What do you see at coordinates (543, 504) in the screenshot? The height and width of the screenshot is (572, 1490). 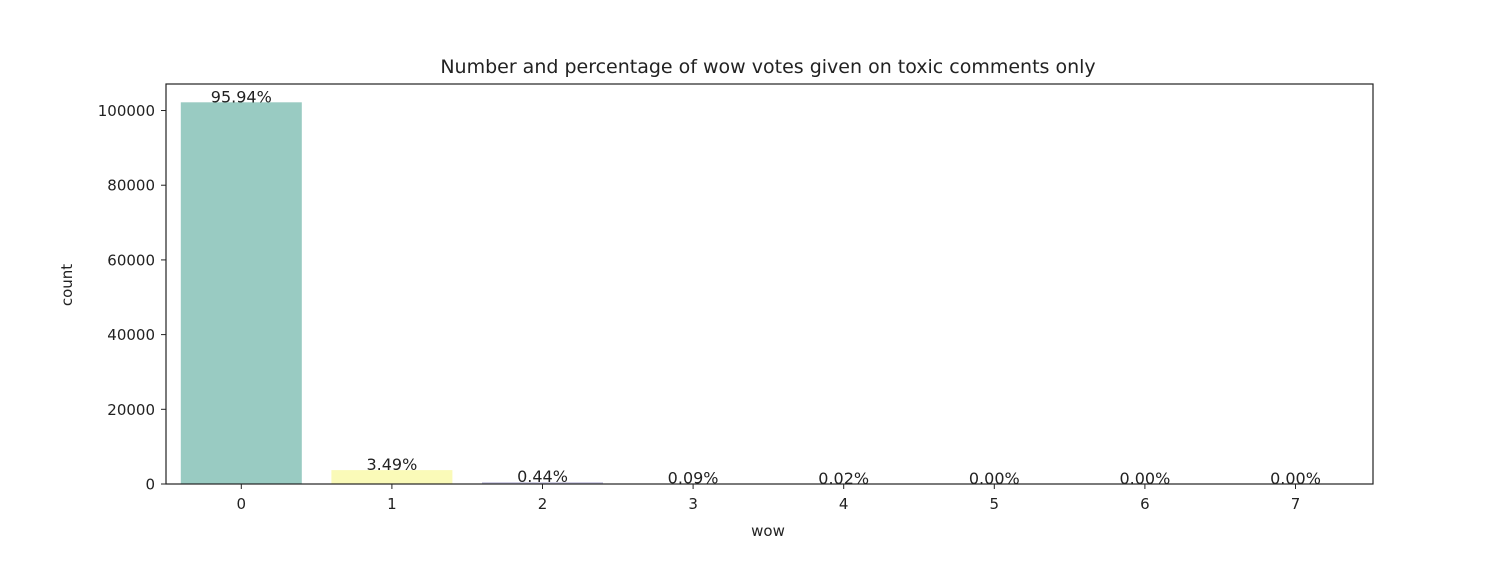 I see `x-tick-label-2: 2` at bounding box center [543, 504].